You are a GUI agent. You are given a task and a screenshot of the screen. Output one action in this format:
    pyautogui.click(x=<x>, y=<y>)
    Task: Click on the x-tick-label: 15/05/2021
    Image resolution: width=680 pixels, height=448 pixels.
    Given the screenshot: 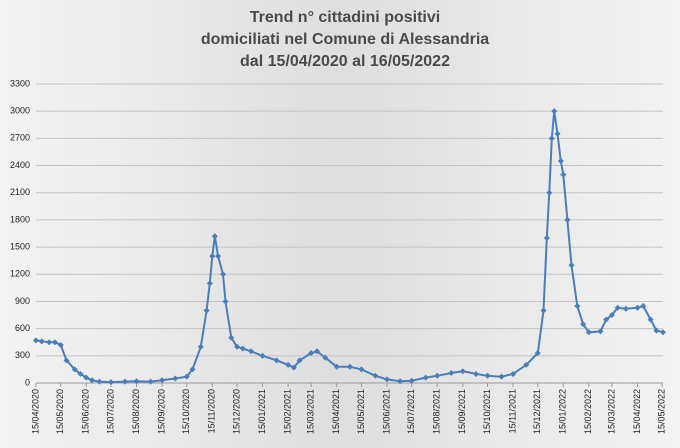 What is the action you would take?
    pyautogui.click(x=361, y=411)
    